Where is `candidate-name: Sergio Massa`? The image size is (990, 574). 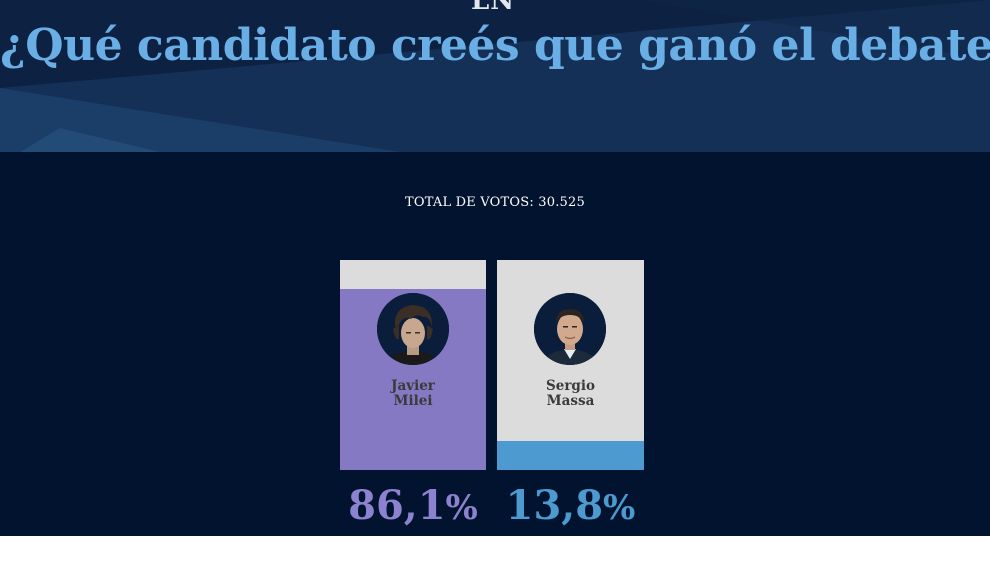
candidate-name: Sergio Massa is located at coordinates (570, 393).